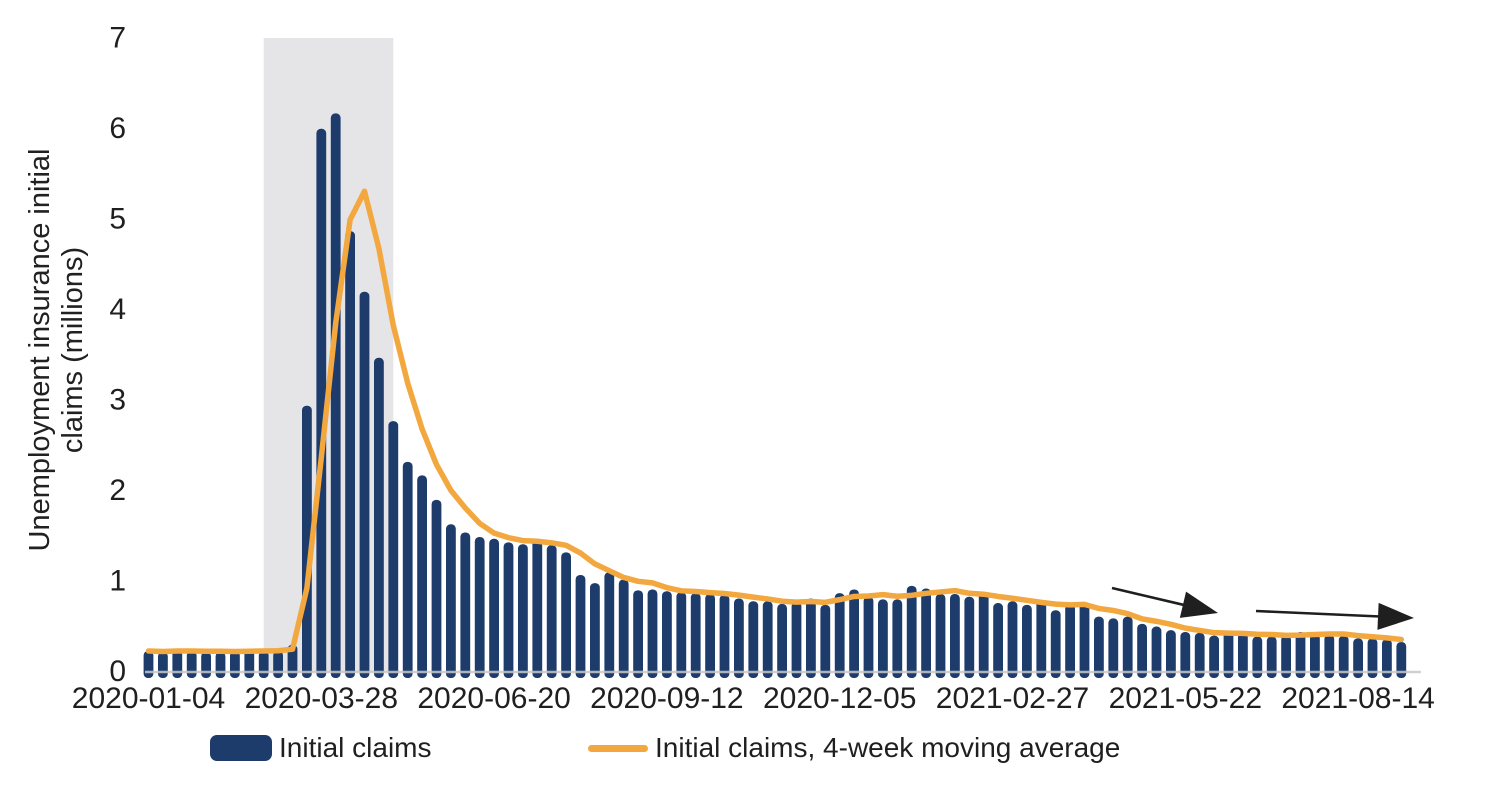 The image size is (1490, 796). What do you see at coordinates (117, 354) in the screenshot?
I see `y-axis-labels: 0 1 2 3 4 5 6 7` at bounding box center [117, 354].